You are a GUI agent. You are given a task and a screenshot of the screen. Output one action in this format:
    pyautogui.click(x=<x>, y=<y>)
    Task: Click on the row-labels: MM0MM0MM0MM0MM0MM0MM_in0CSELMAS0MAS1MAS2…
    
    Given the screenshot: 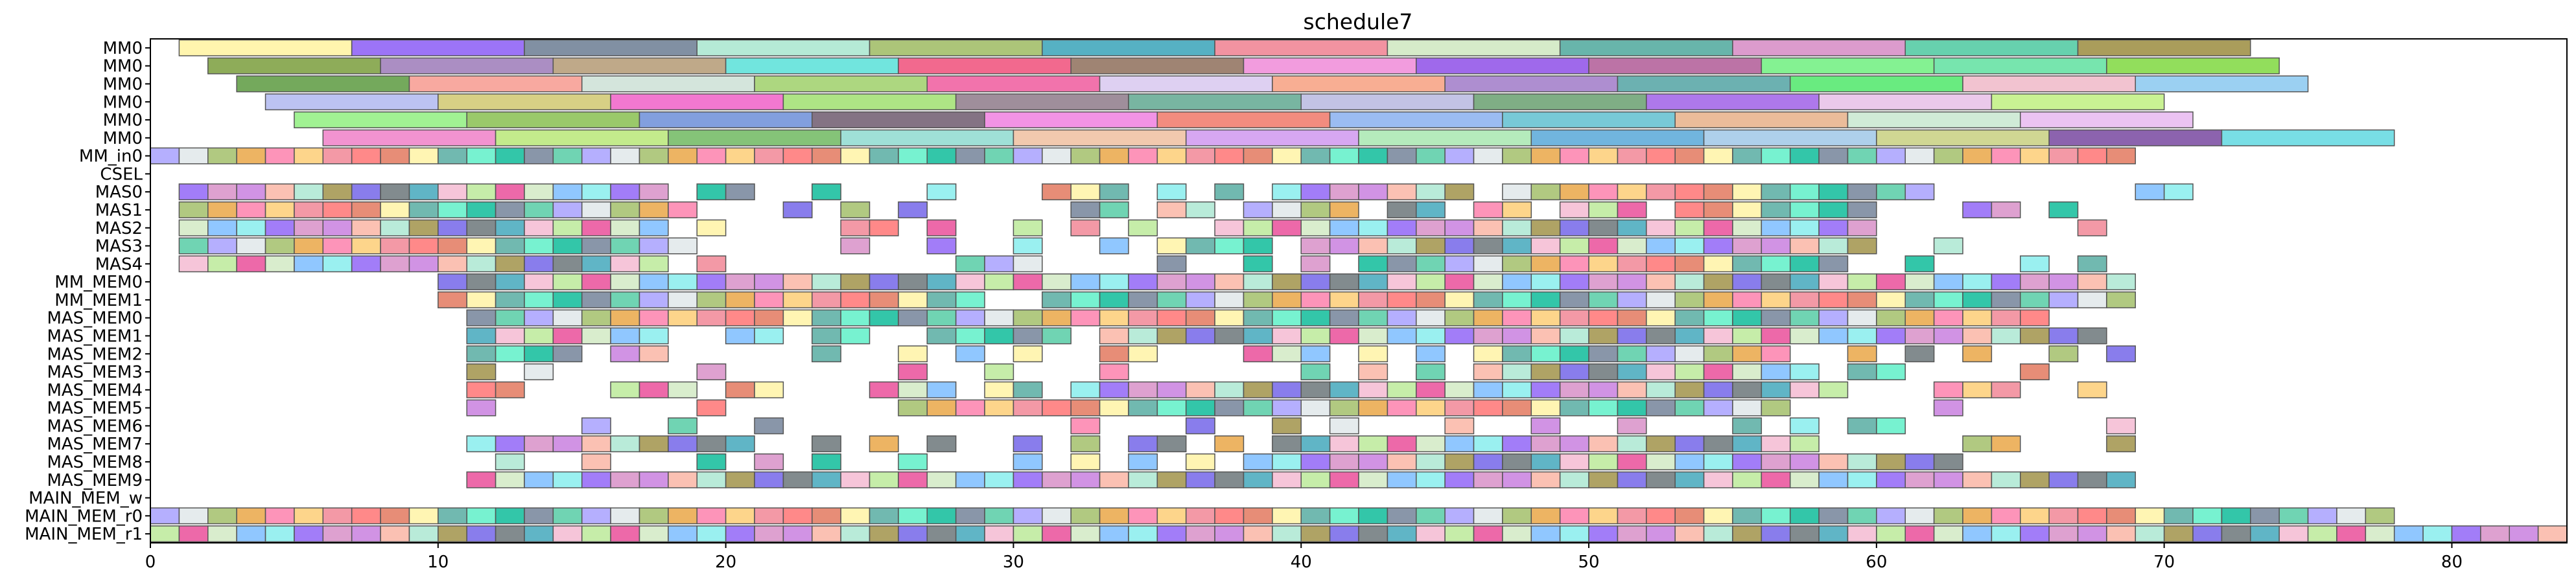 What is the action you would take?
    pyautogui.click(x=87, y=291)
    